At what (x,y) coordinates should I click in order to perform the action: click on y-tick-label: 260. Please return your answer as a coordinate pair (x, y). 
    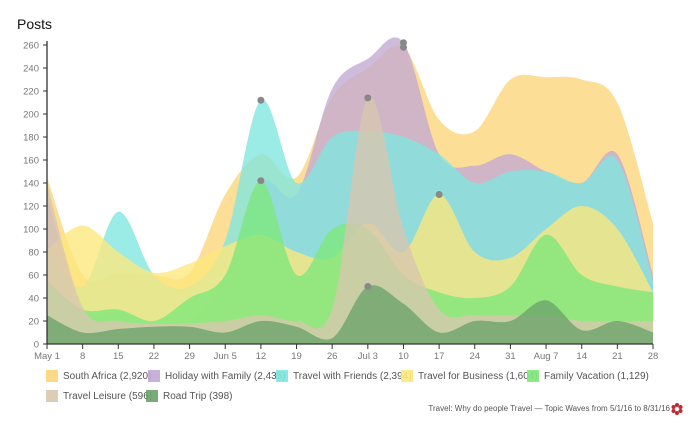
    Looking at the image, I should click on (31, 46).